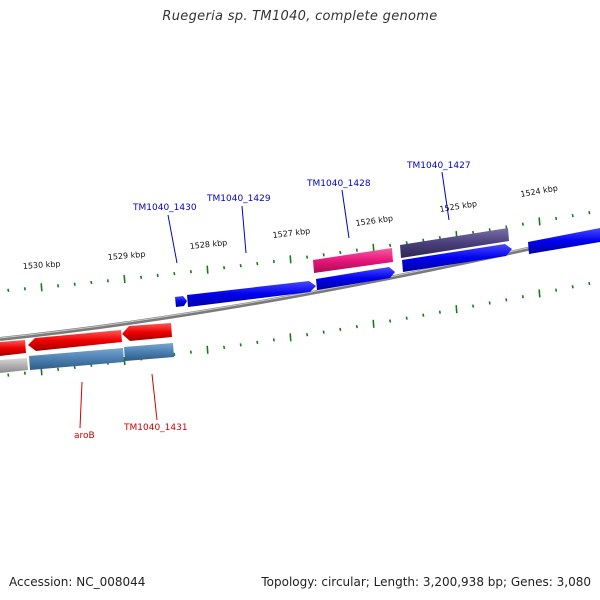 Image resolution: width=600 pixels, height=600 pixels. I want to click on scale-label-1530: 1530 kbp, so click(42, 265).